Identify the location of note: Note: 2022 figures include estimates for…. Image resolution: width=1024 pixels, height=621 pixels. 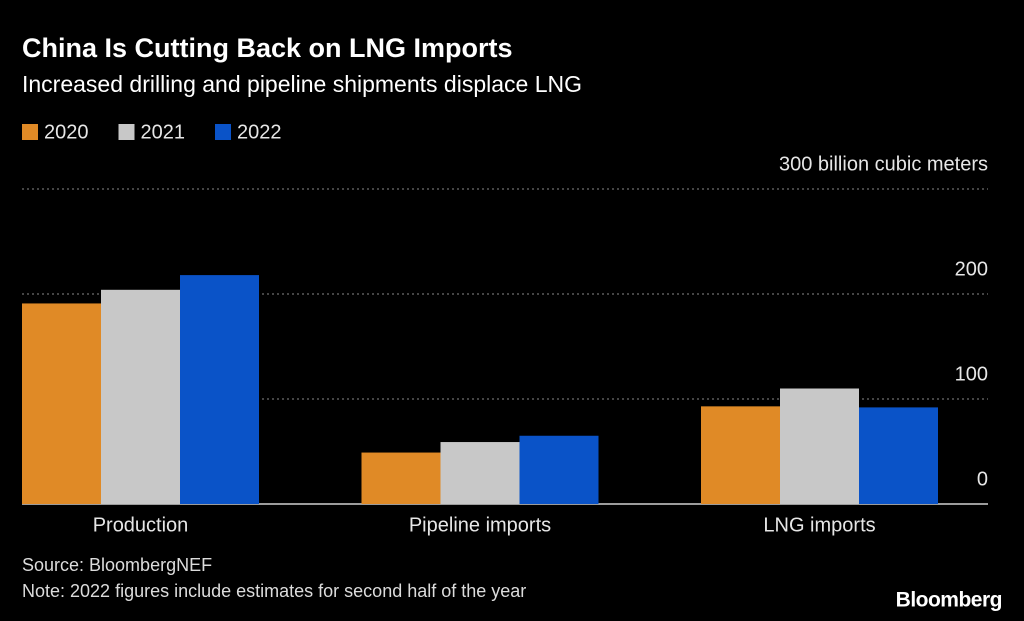
(274, 591).